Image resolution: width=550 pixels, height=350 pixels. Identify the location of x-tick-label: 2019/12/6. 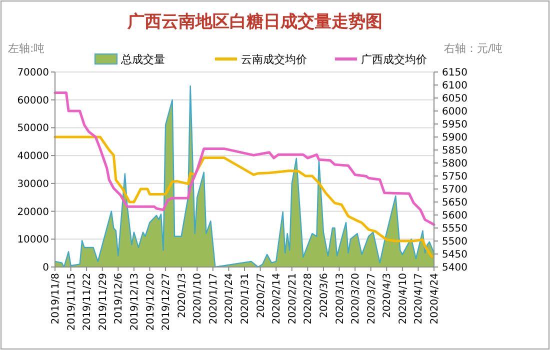
(119, 298).